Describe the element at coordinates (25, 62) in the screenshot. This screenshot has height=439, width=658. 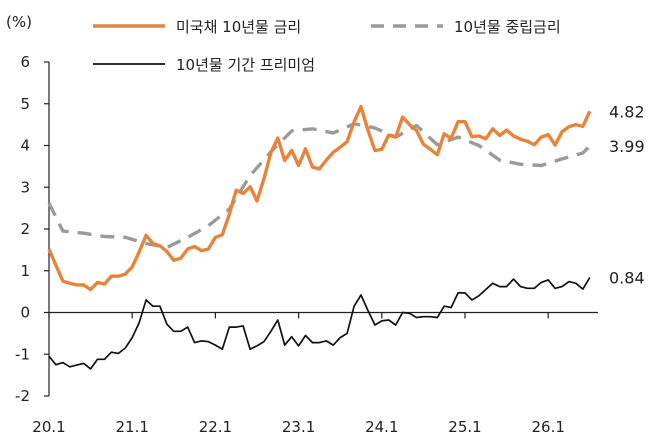
I see `y-tick-label: 6` at that location.